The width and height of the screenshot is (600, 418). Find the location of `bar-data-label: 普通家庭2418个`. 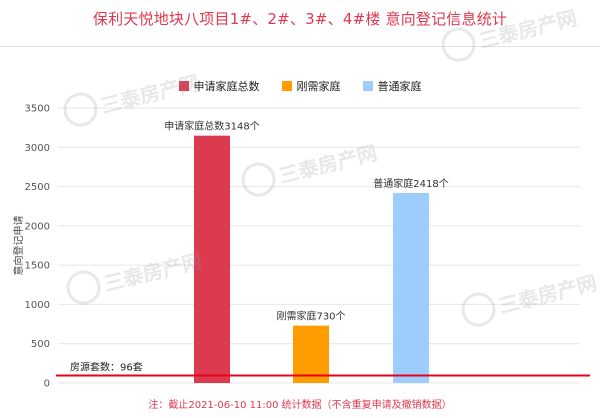

bar-data-label: 普通家庭2418个 is located at coordinates (410, 183).